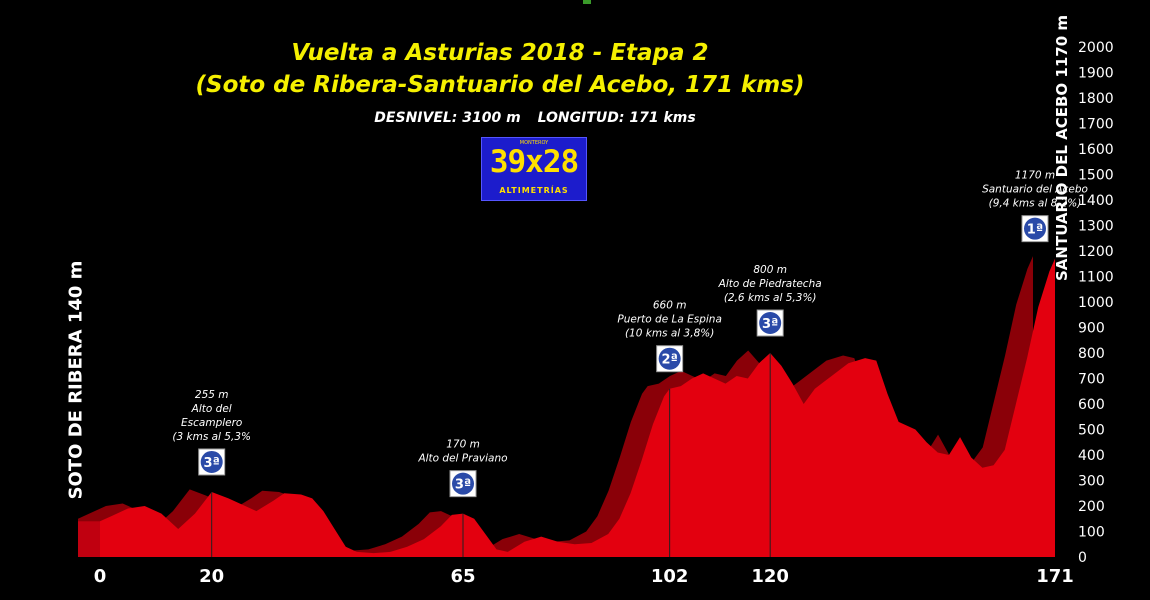 Image resolution: width=1150 pixels, height=600 pixels. Describe the element at coordinates (1091, 405) in the screenshot. I see `y-tick-label: 600` at that location.